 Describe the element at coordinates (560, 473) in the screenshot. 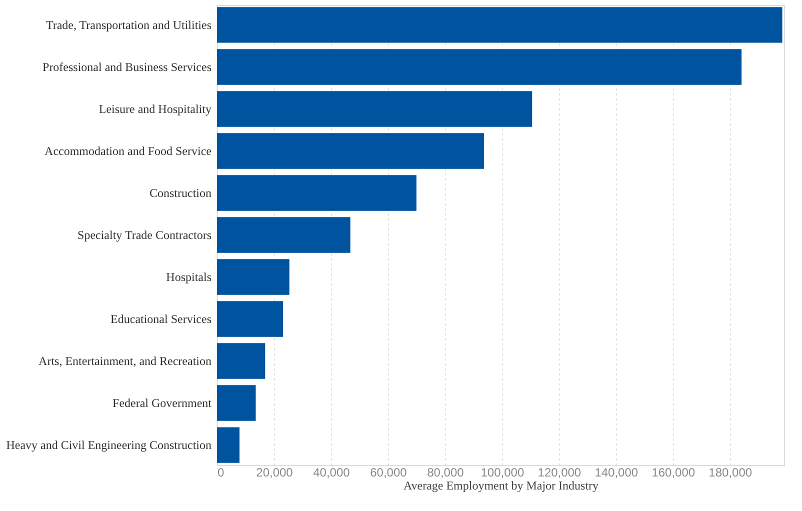

I see `x-tick-label: 120,000` at that location.